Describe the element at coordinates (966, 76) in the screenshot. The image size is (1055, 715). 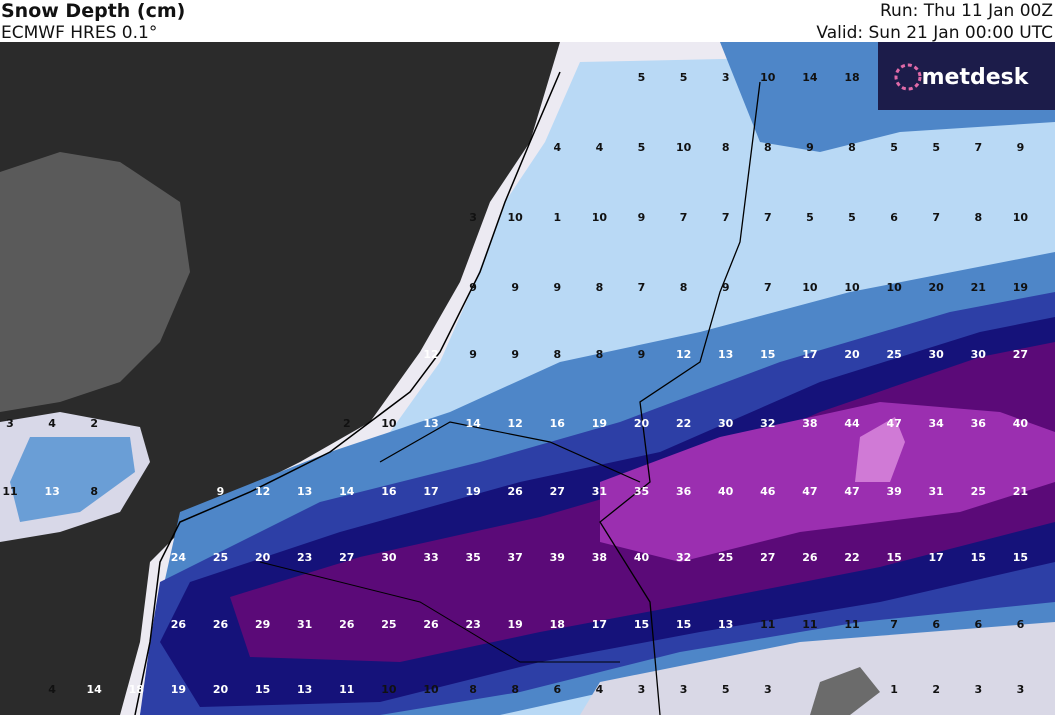
I see `logo-box` at that location.